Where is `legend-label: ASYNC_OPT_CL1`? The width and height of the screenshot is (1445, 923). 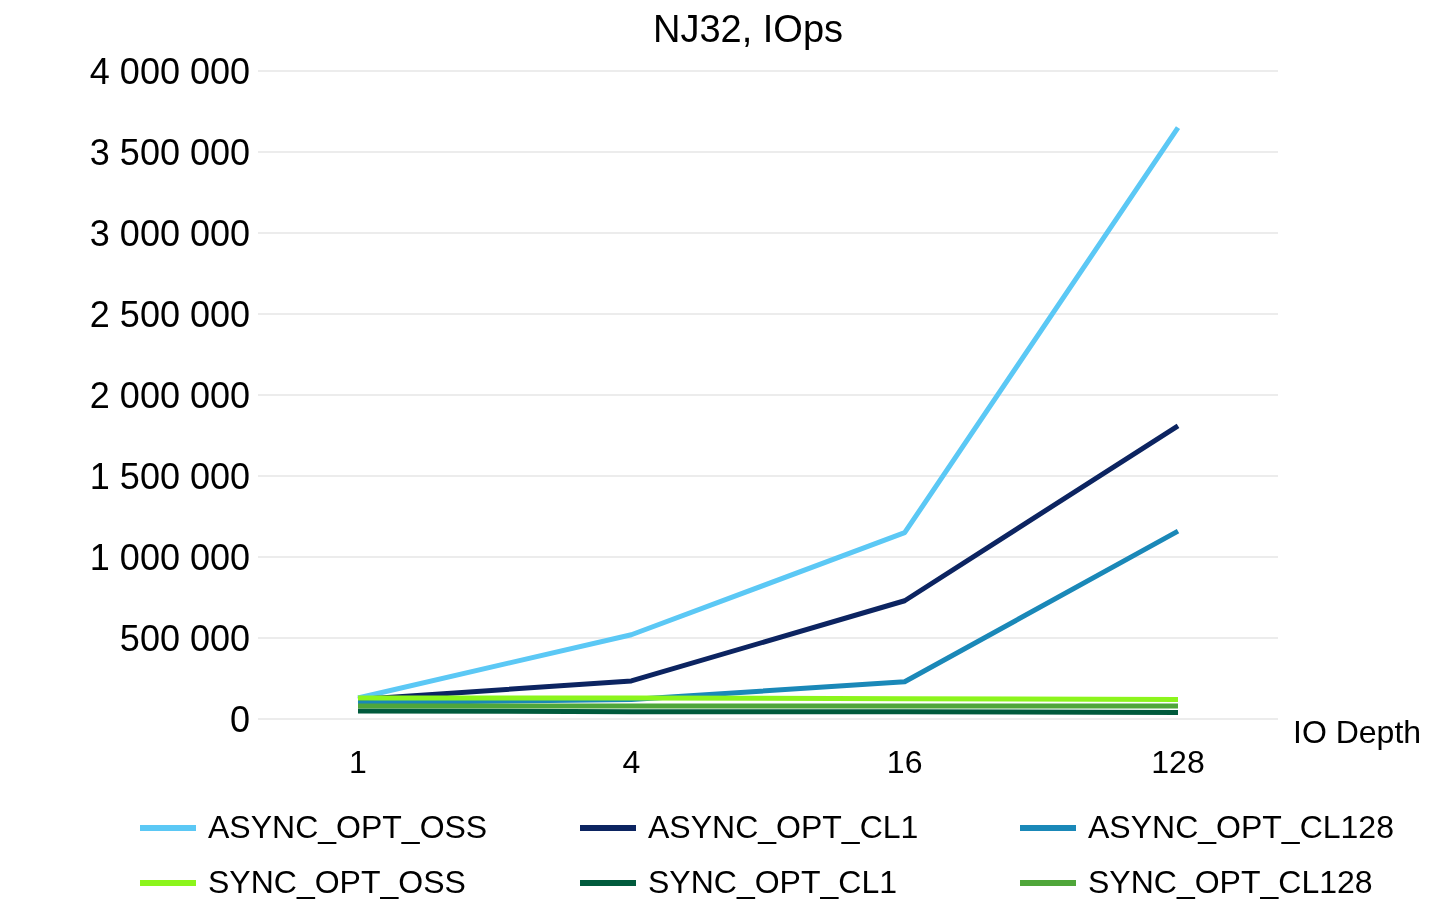
legend-label: ASYNC_OPT_CL1 is located at coordinates (783, 827).